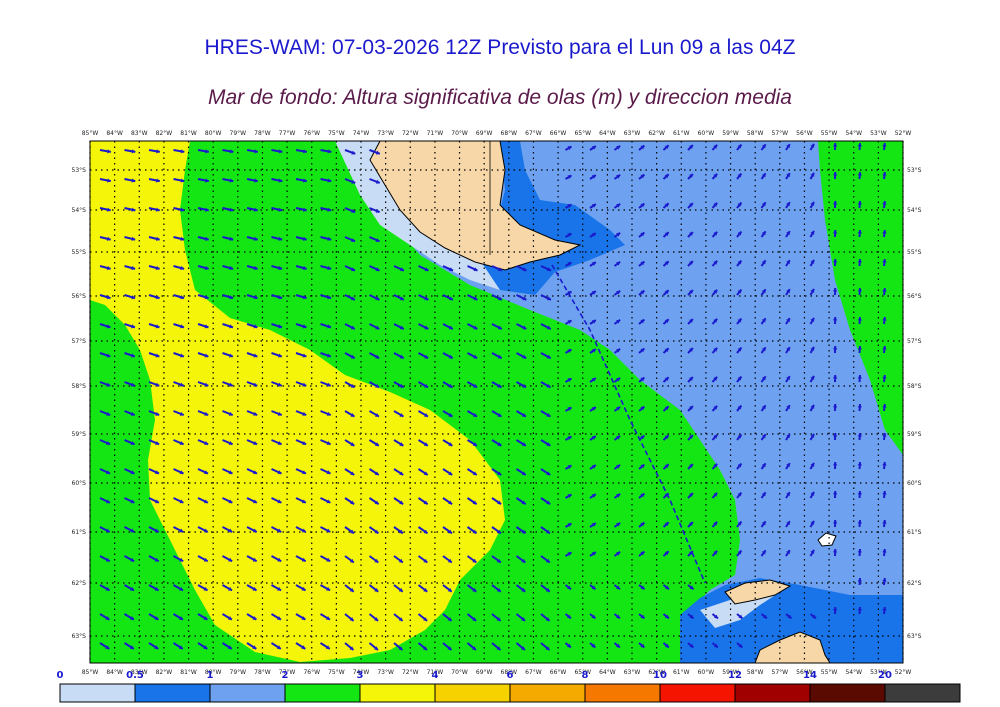 Image resolution: width=1000 pixels, height=707 pixels. Describe the element at coordinates (558, 672) in the screenshot. I see `lon-label-bottom: 66°W` at that location.